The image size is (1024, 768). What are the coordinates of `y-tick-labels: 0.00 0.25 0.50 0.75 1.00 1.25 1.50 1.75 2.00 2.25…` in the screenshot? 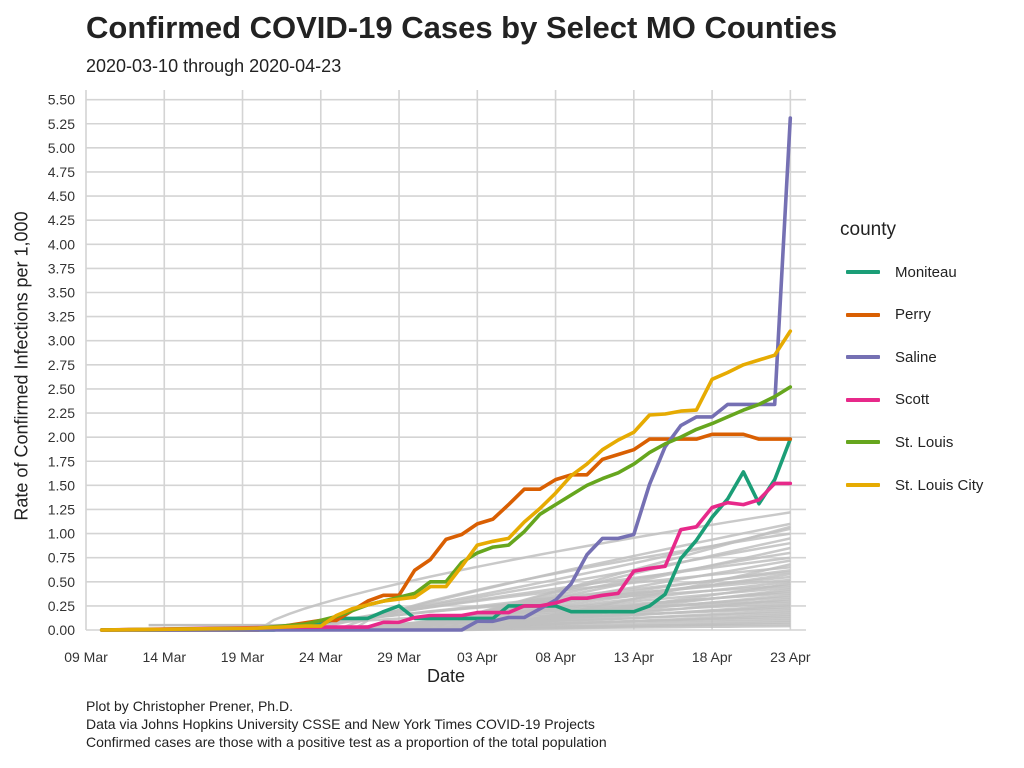 It's located at (61, 365).